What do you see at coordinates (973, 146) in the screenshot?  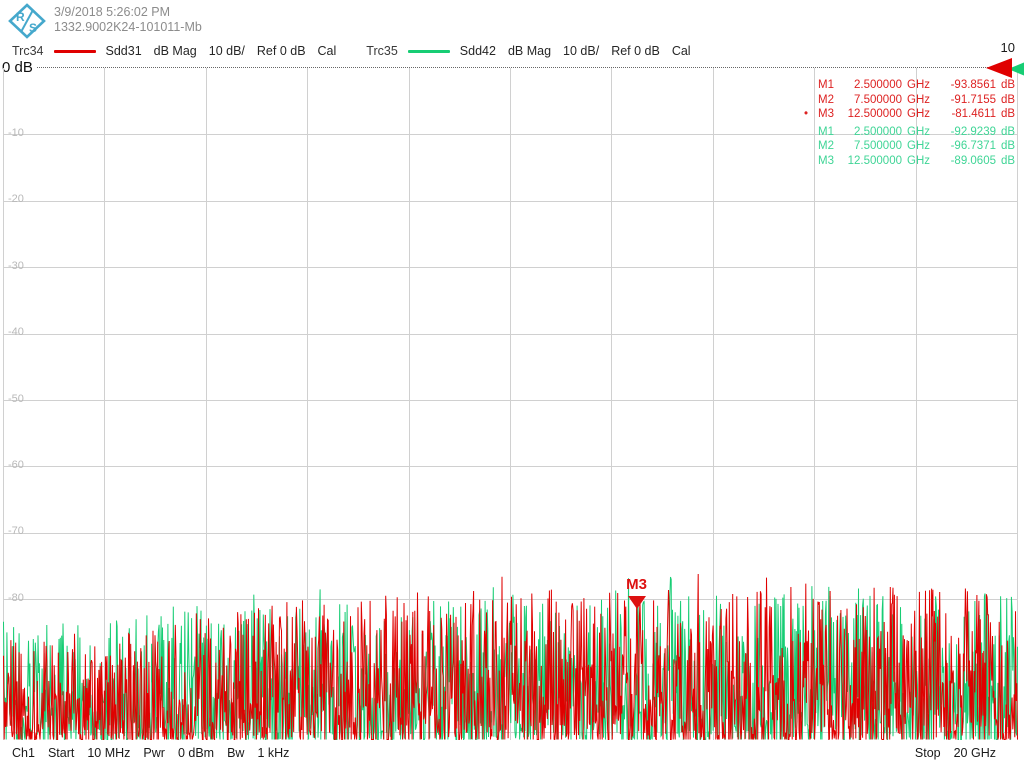 I see `marker-level: -96.7371` at bounding box center [973, 146].